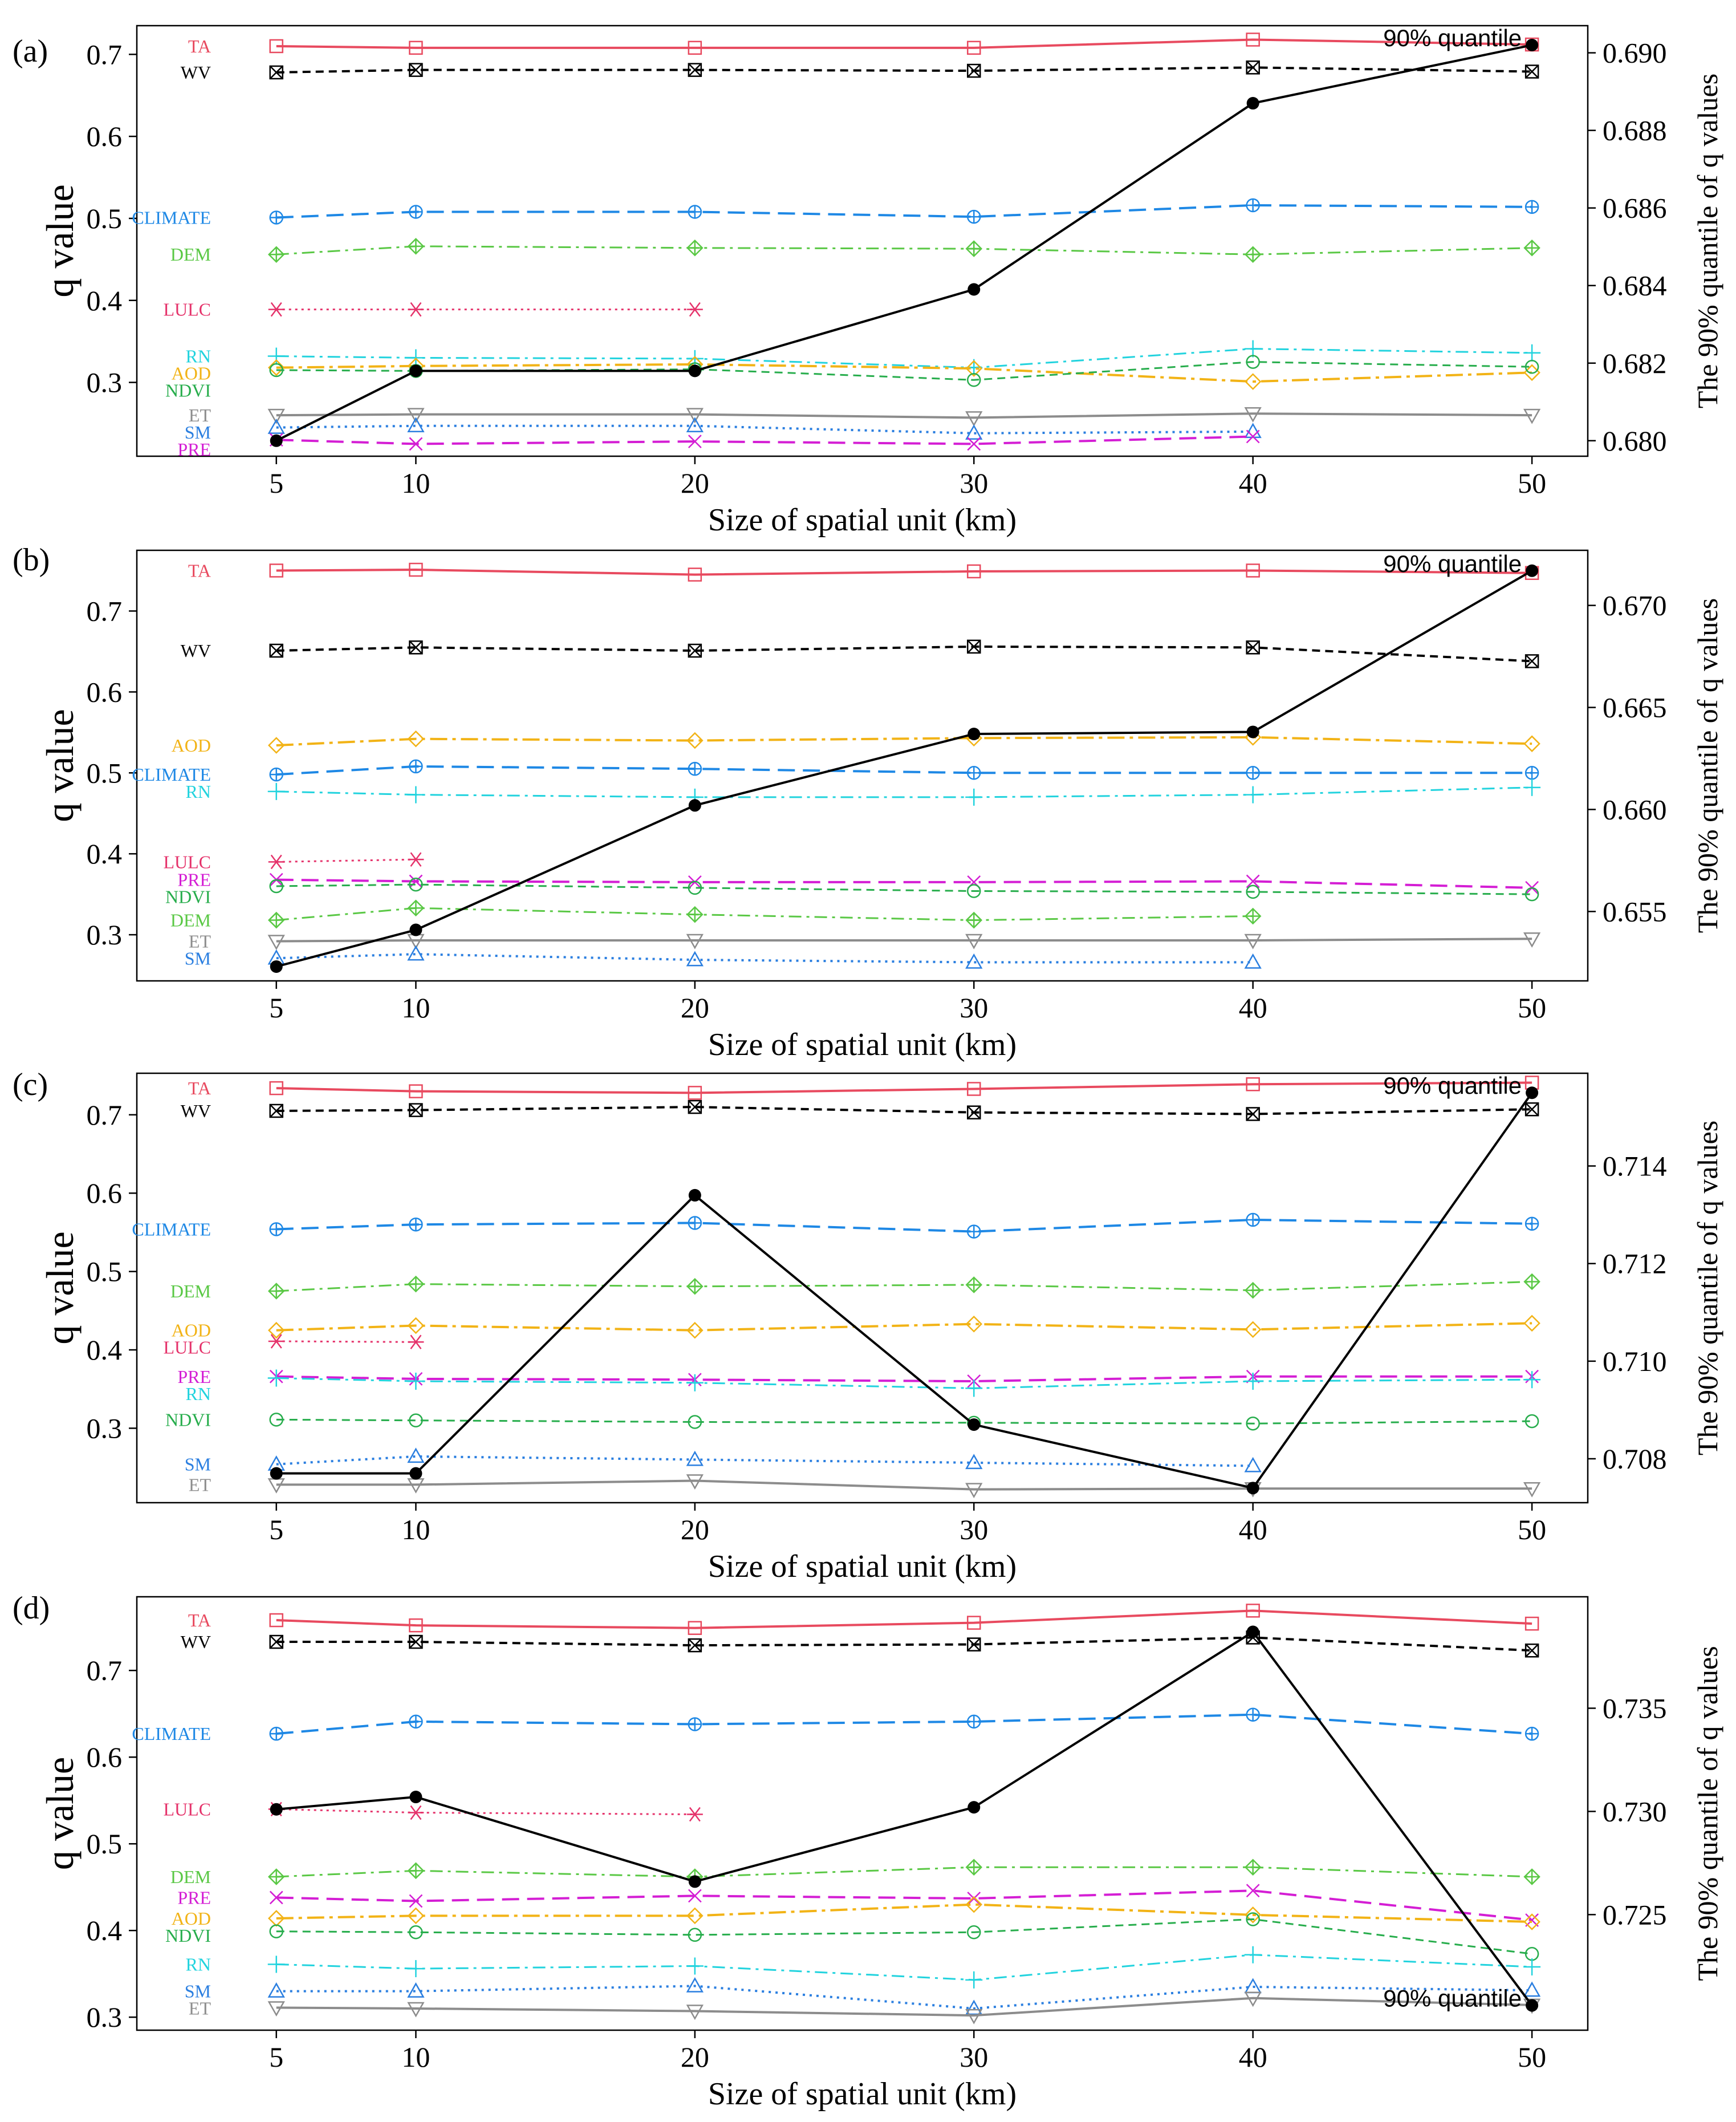 The width and height of the screenshot is (1736, 2122). Describe the element at coordinates (1635, 1264) in the screenshot. I see `y-right-tick-label: 0.712` at that location.